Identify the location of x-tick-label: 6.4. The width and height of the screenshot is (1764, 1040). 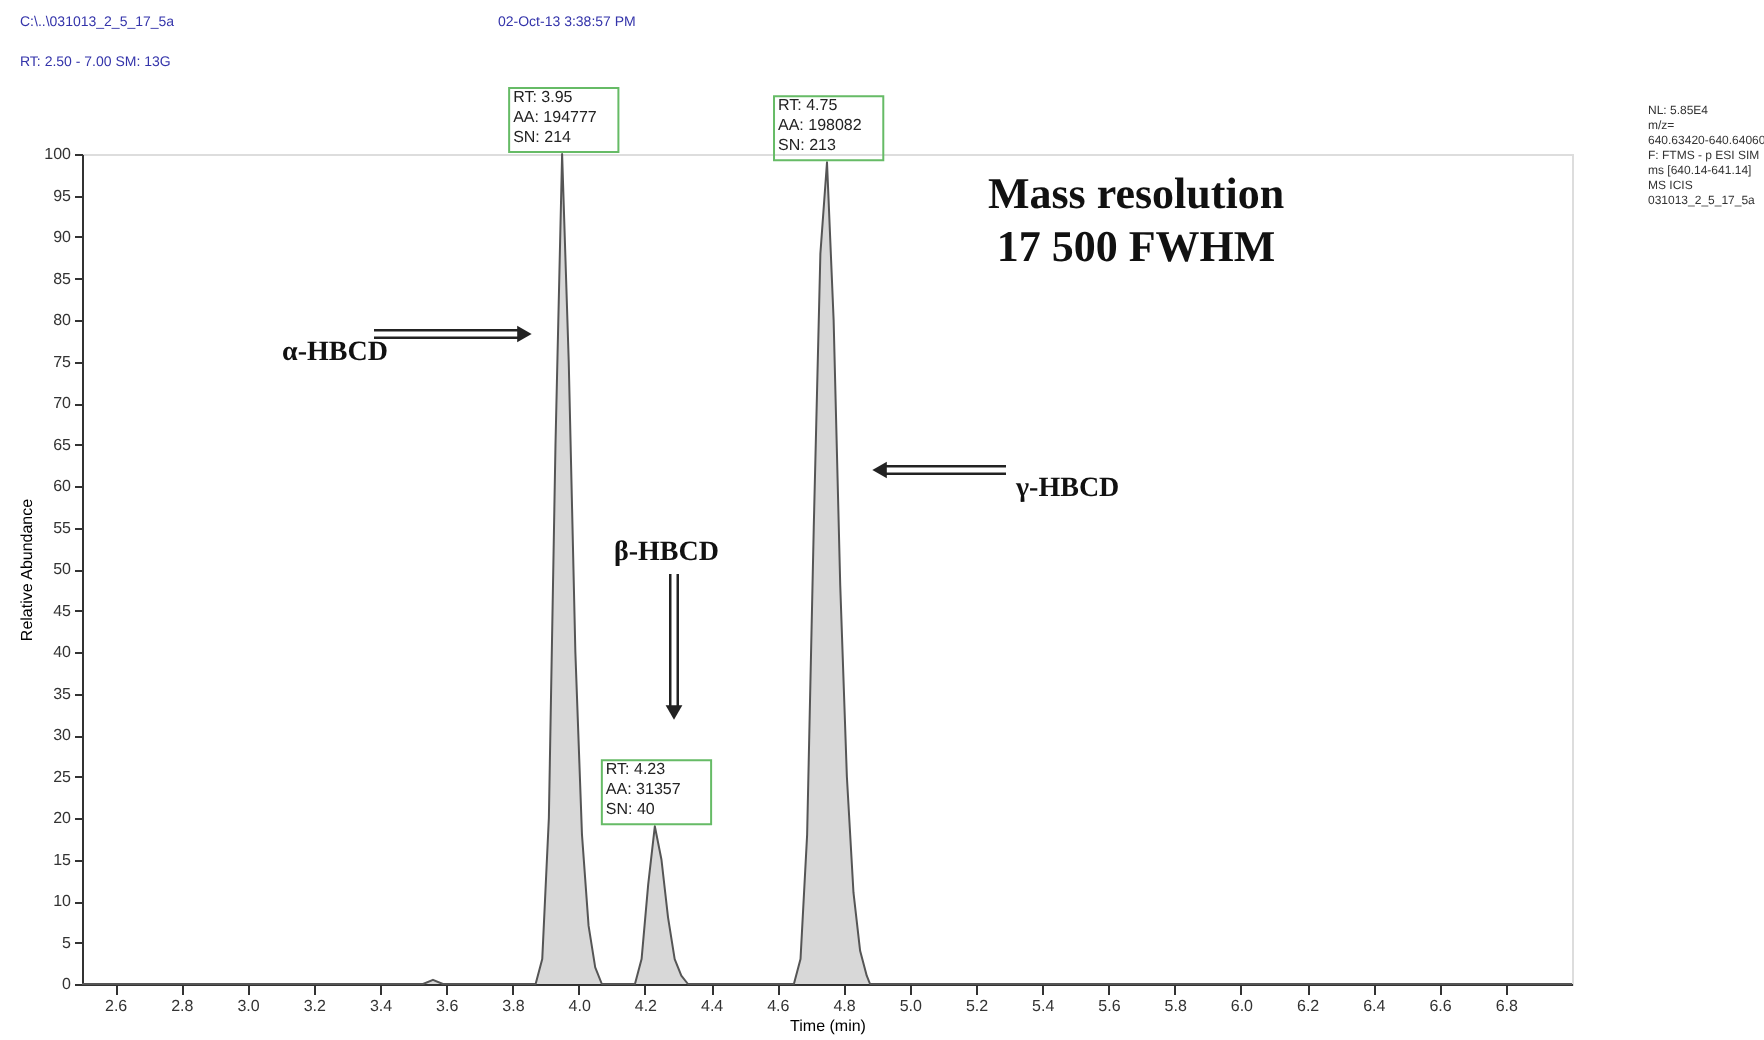
(1375, 1006).